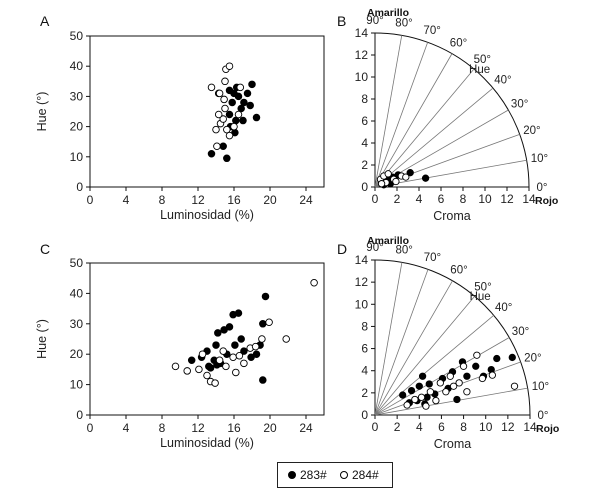 The height and width of the screenshot is (495, 610). What do you see at coordinates (482, 60) in the screenshot?
I see `angle-label-B-5: 50°` at bounding box center [482, 60].